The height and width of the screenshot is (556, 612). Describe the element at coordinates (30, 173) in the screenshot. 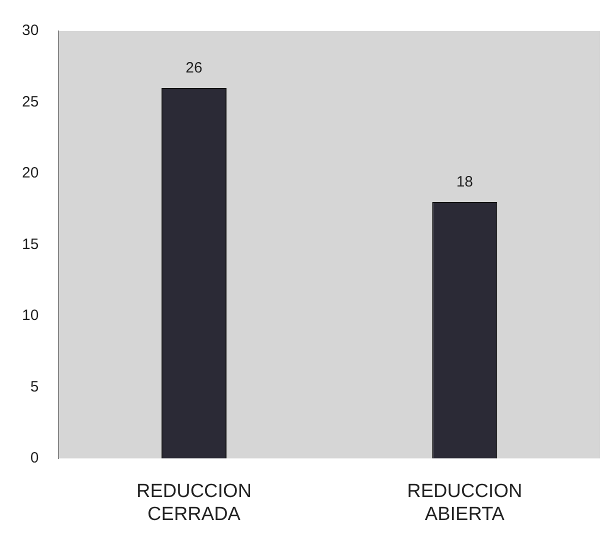

I see `y-tick-label: 20` at that location.